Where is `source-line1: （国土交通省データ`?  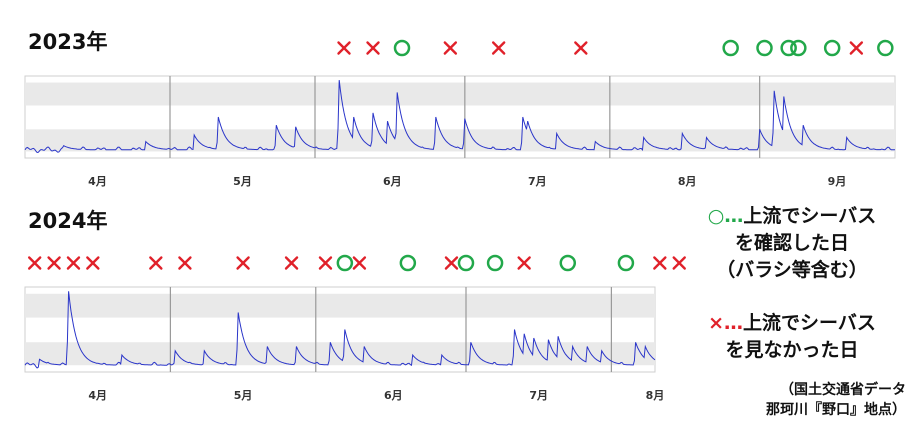
source-line1: （国土交通省データ is located at coordinates (843, 390).